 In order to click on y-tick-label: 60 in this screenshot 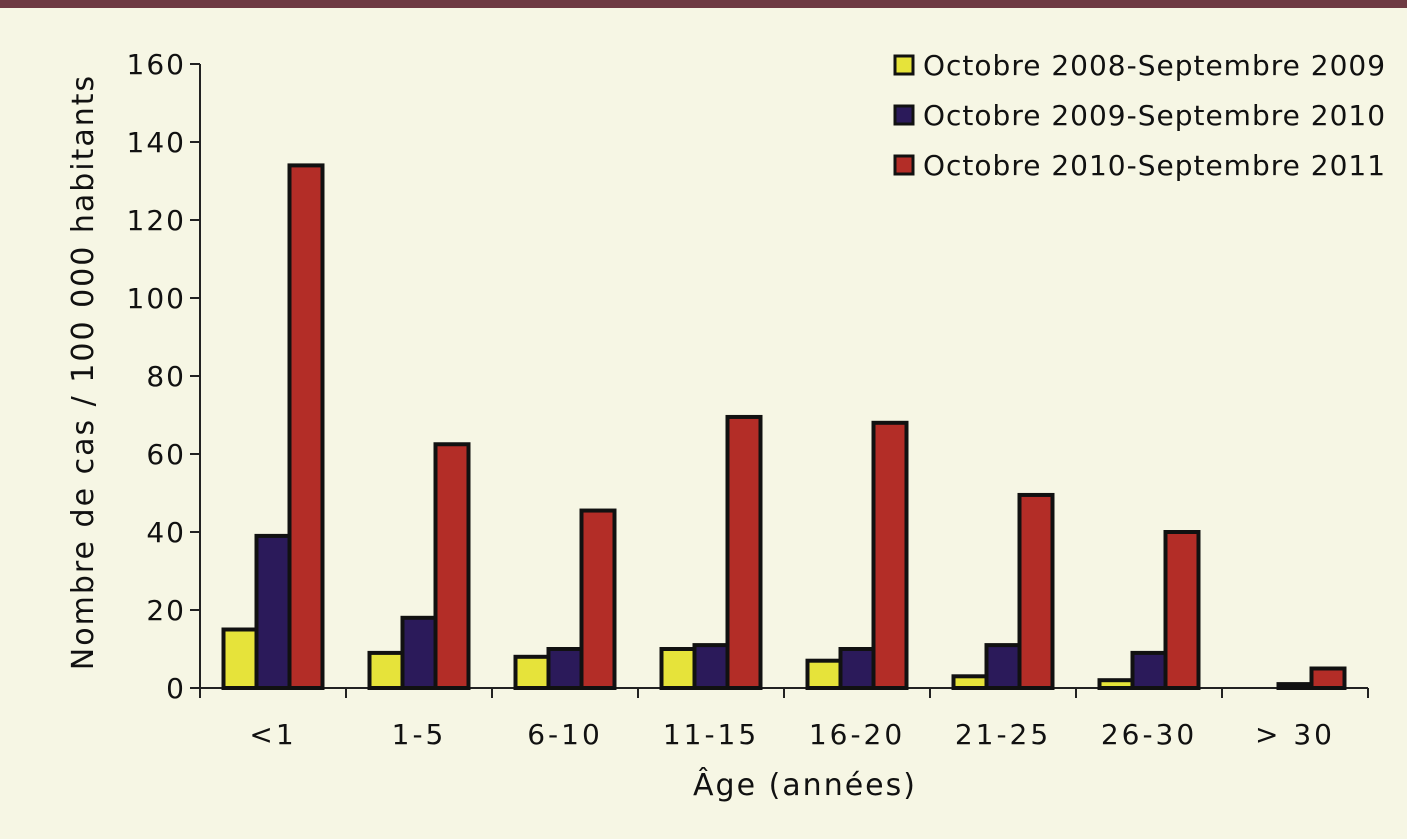, I will do `click(166, 454)`.